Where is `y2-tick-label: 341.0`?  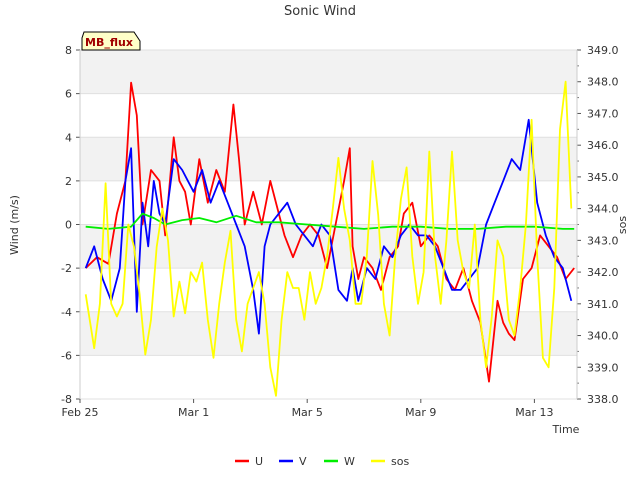
y2-tick-label: 341.0 is located at coordinates (603, 304).